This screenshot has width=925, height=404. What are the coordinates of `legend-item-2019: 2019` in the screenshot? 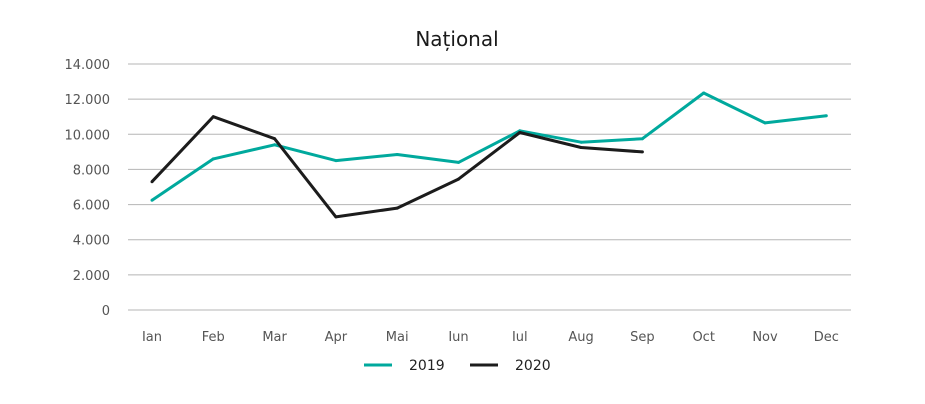 It's located at (404, 366).